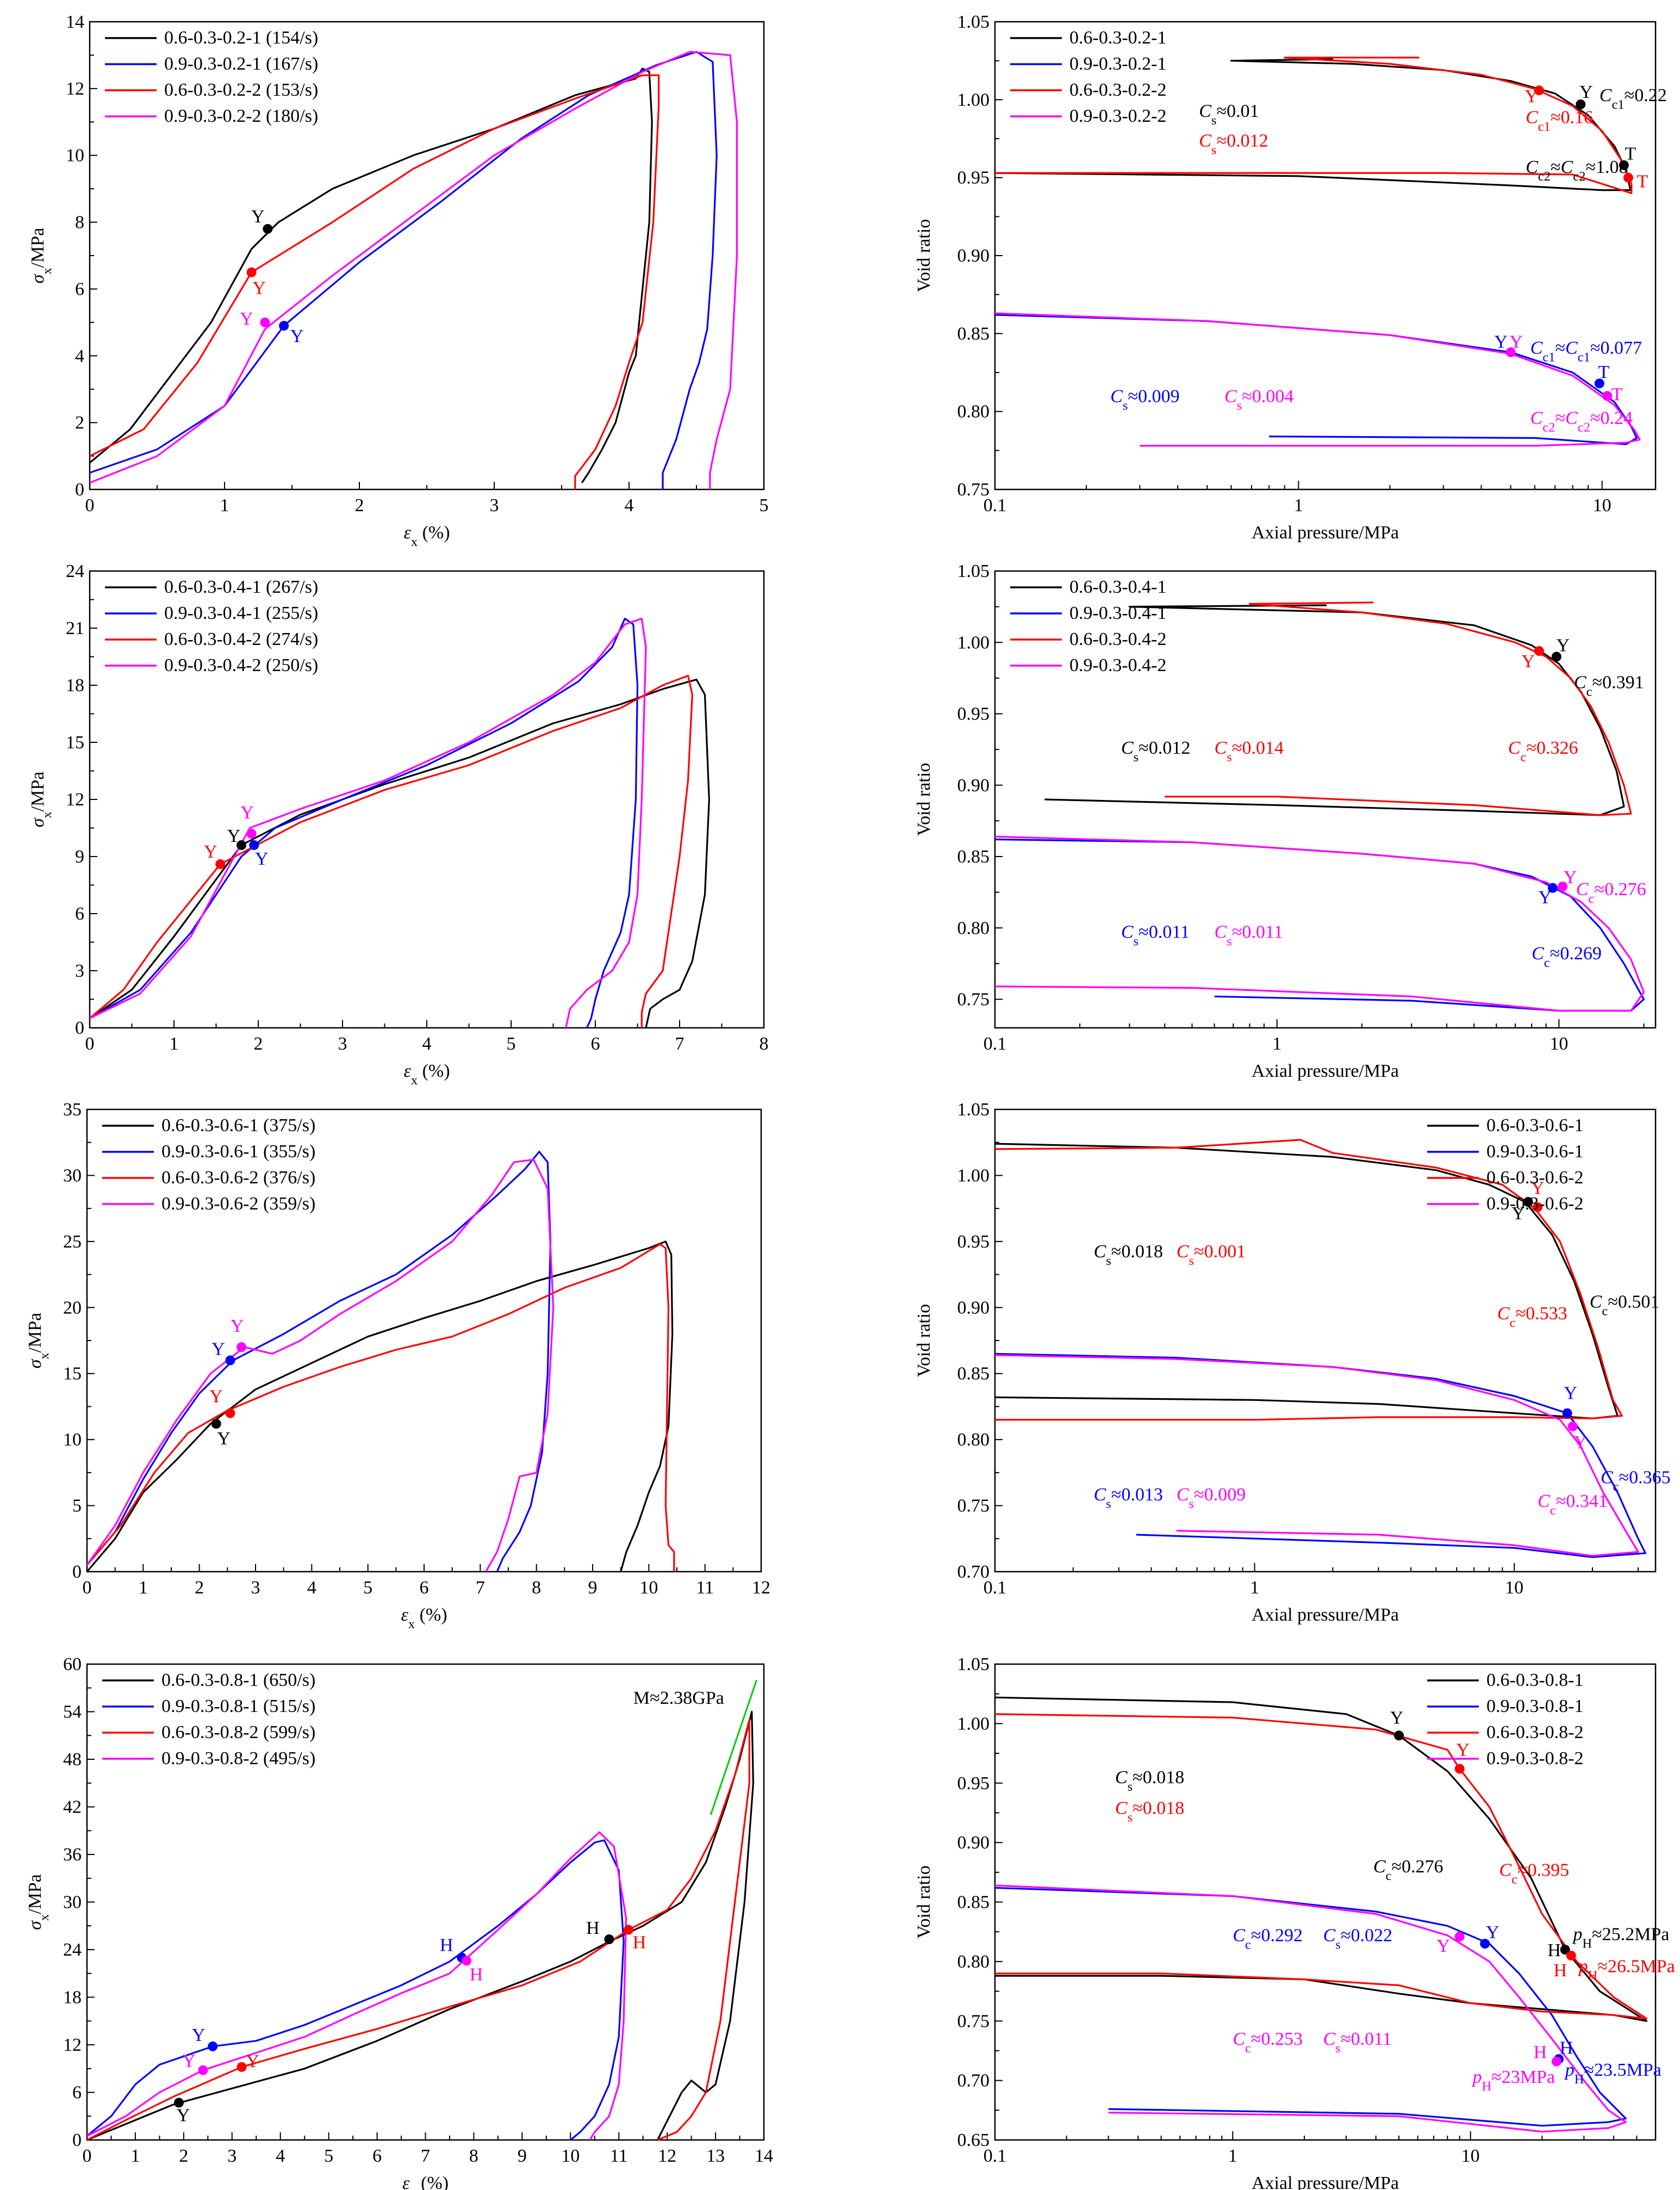  Describe the element at coordinates (764, 1044) in the screenshot. I see `x-tick-label: 8` at that location.